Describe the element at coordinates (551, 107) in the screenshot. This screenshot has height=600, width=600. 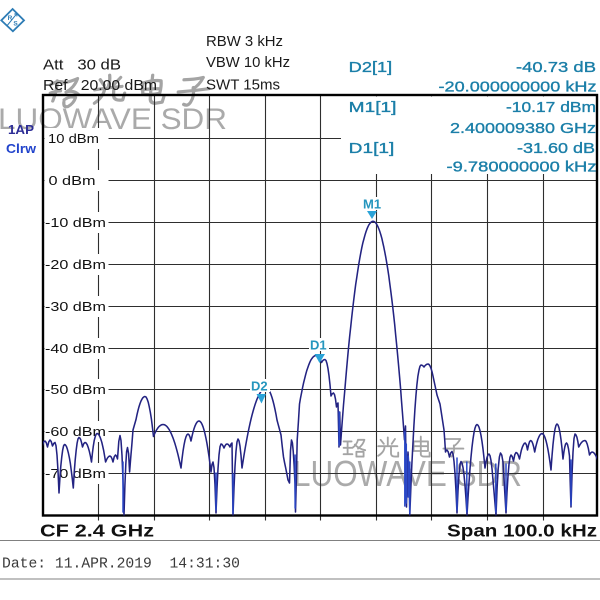
I see `svg-text: -10.17 dBm` at that location.